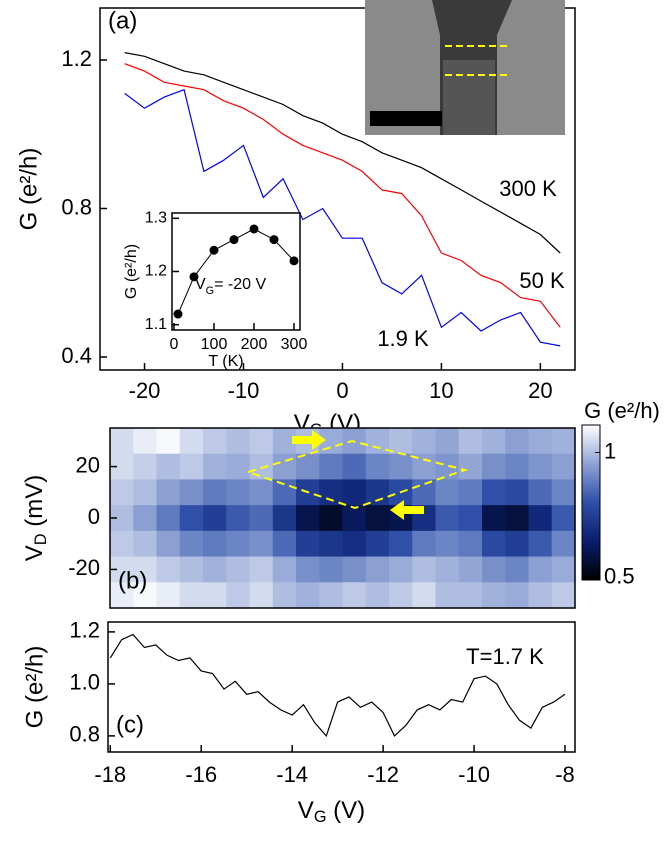  I want to click on y-tick-label: 1.1, so click(156, 324).